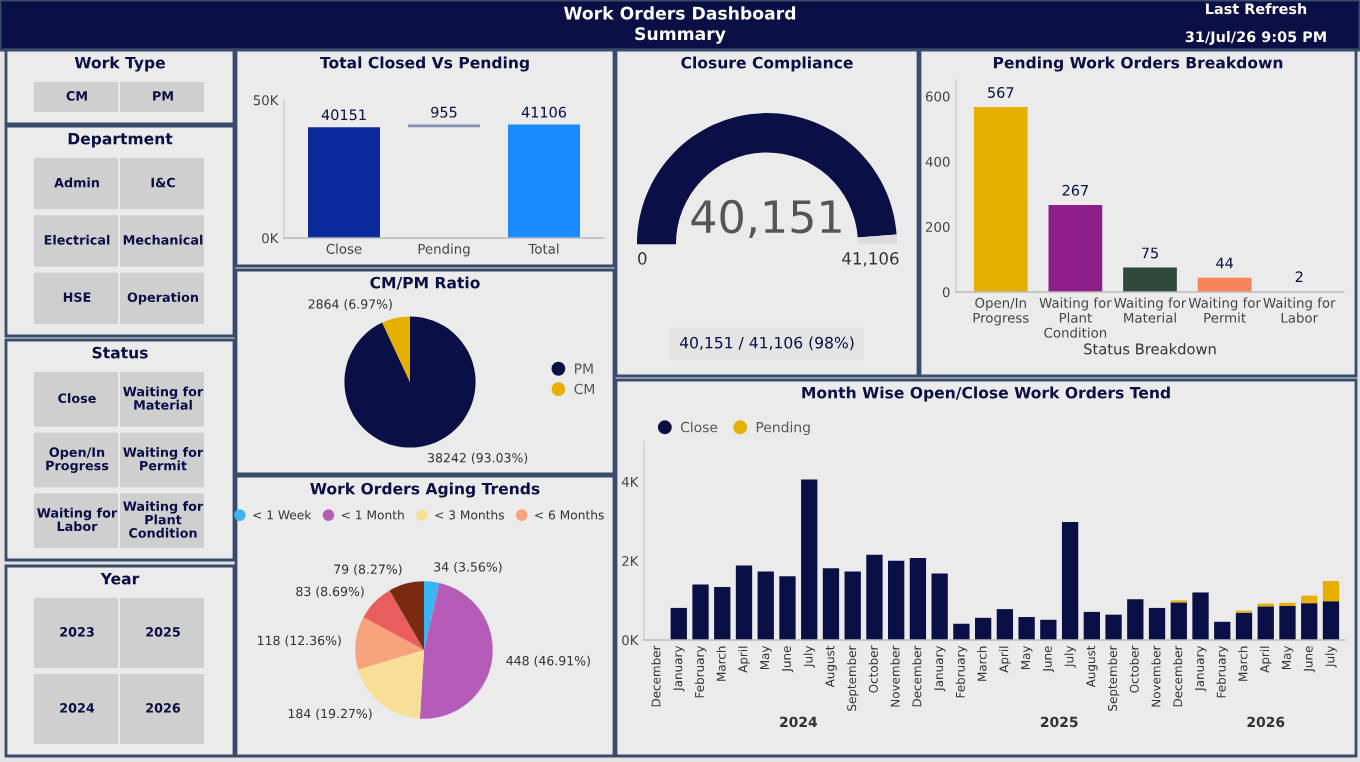 This screenshot has width=1360, height=762. What do you see at coordinates (870, 259) in the screenshot?
I see `text: 41,106` at bounding box center [870, 259].